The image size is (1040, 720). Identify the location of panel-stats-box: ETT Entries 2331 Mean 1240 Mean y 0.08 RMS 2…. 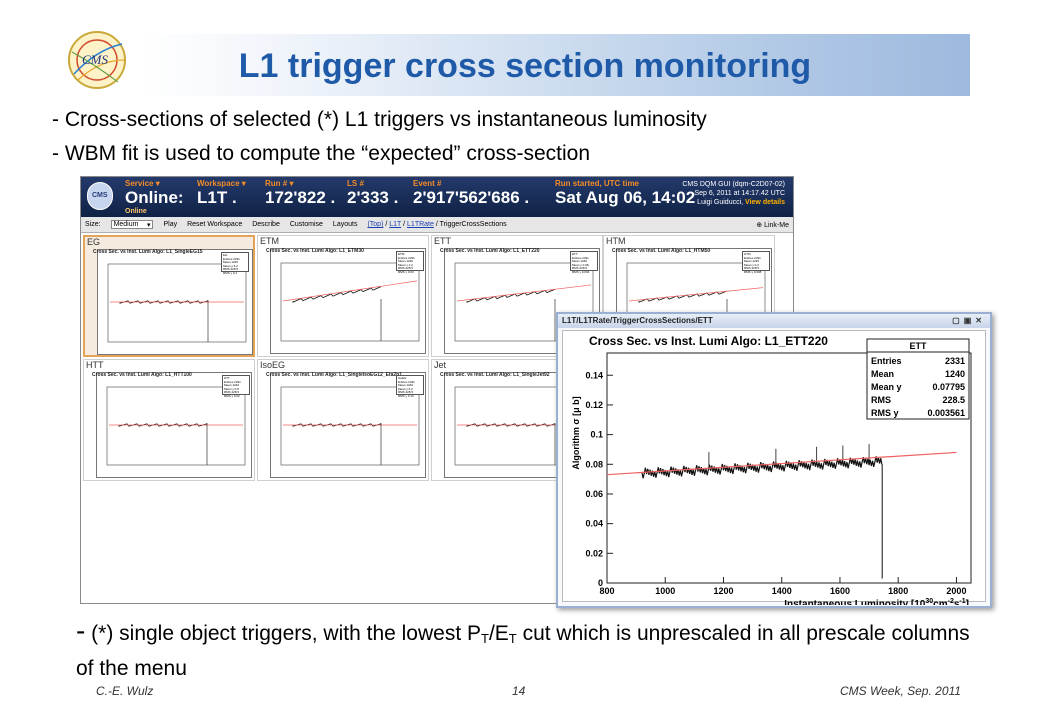
(584, 262).